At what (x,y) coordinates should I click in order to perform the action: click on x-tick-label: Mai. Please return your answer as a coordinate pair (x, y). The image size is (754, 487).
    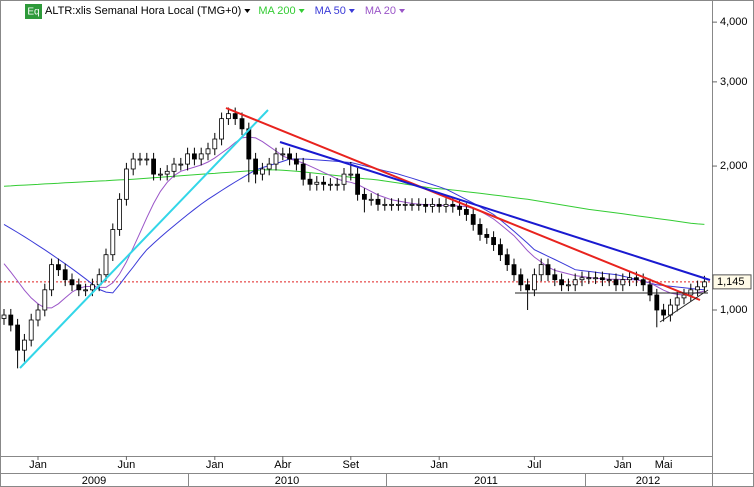
    Looking at the image, I should click on (664, 465).